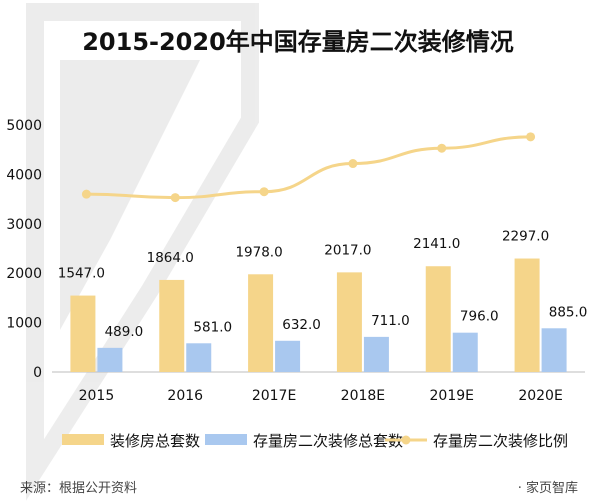  I want to click on x-tick-label: 2017E, so click(274, 396).